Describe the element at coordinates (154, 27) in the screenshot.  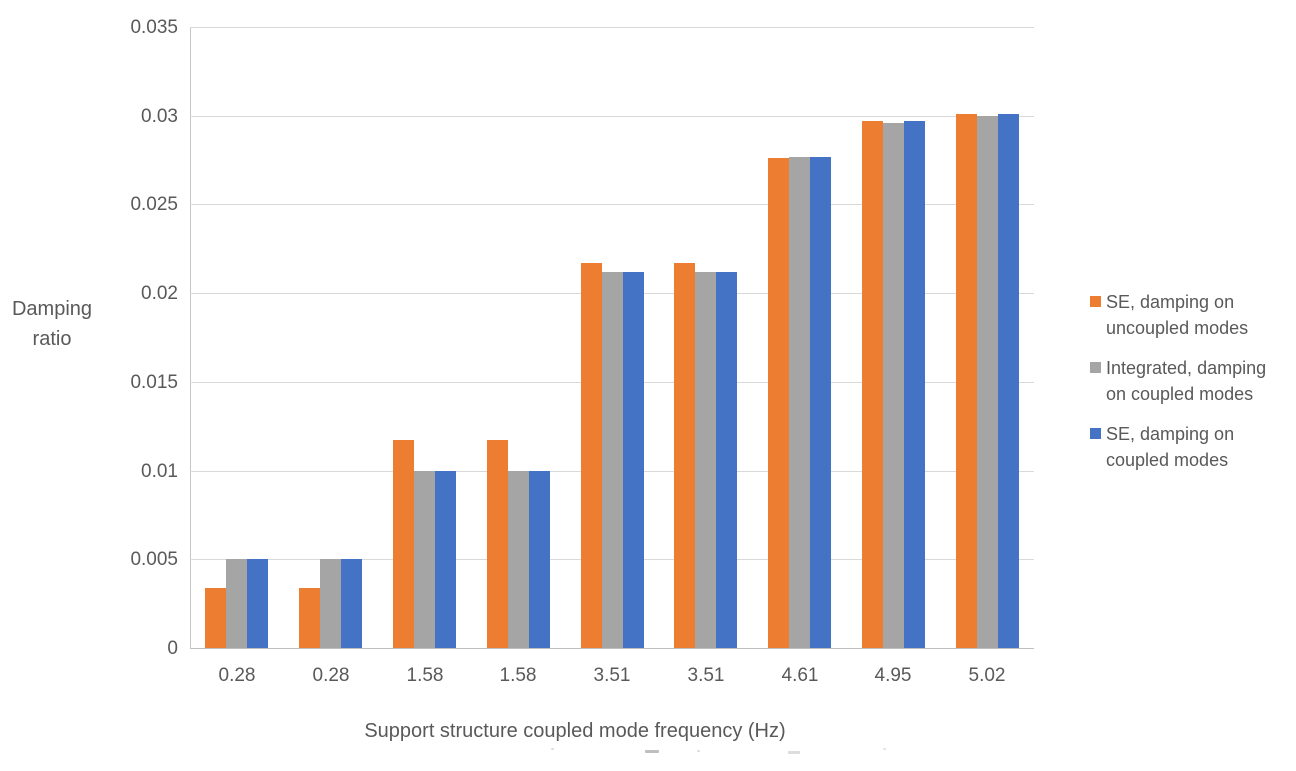
I see `y-tick-label: 0.035` at that location.